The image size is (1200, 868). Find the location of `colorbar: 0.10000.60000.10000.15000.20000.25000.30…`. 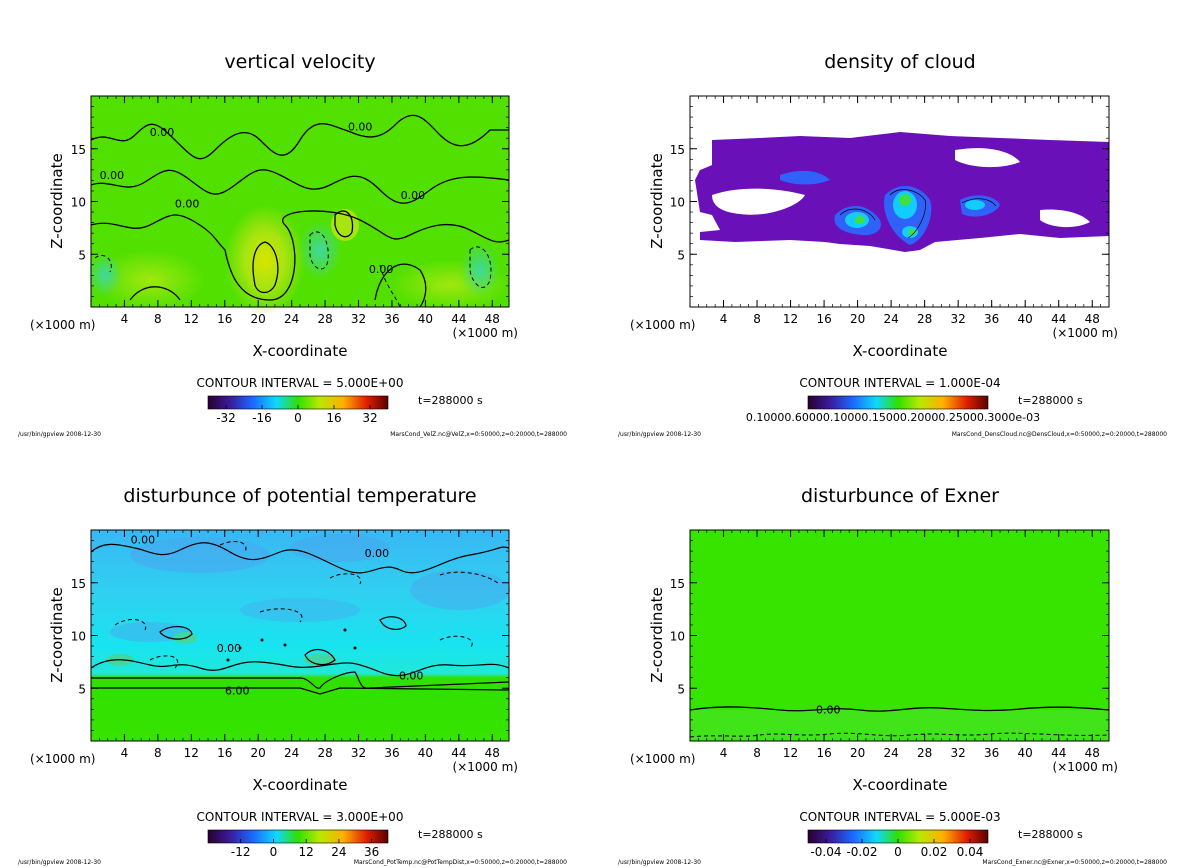

colorbar: 0.10000.60000.10000.15000.20000.25000.30… is located at coordinates (893, 409).